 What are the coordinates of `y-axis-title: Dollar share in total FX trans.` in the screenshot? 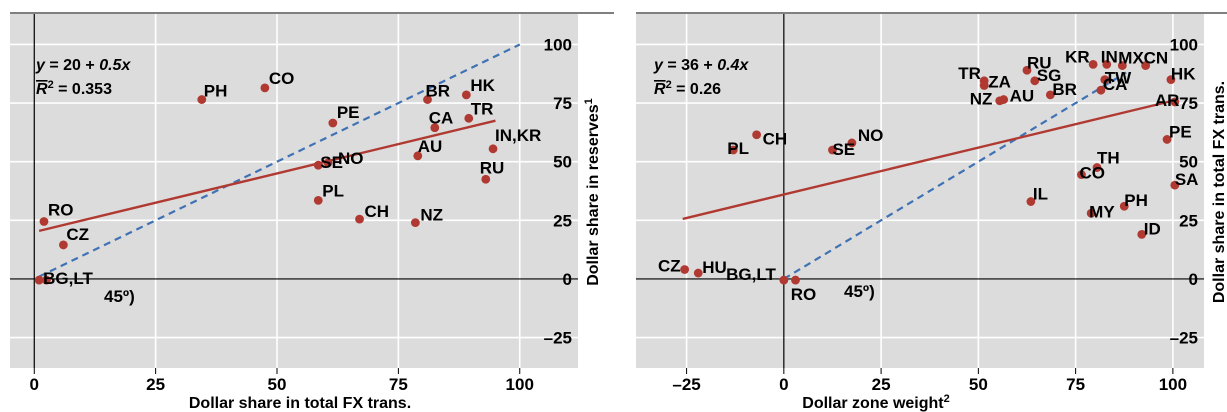 It's located at (1219, 192).